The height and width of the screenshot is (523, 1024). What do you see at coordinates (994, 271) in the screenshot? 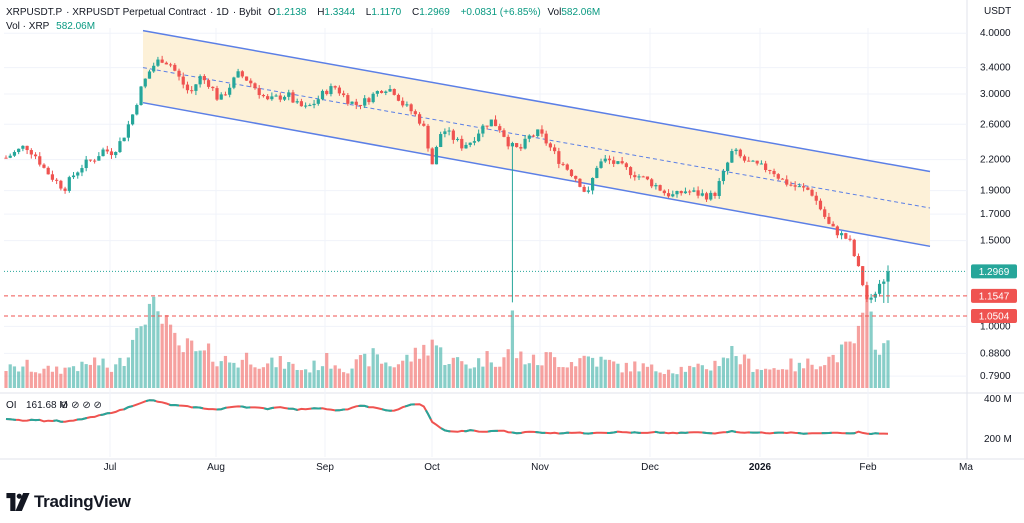
I see `last-price-badge` at bounding box center [994, 271].